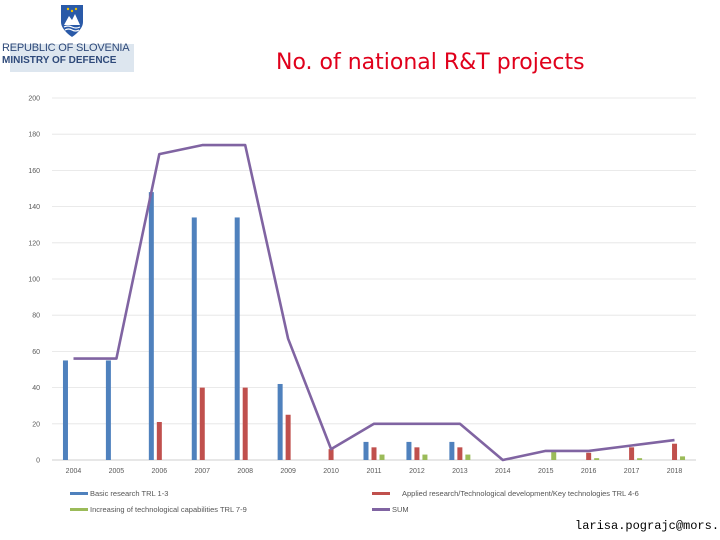 This screenshot has width=720, height=540. Describe the element at coordinates (546, 471) in the screenshot. I see `x-tick-label: 2015` at that location.